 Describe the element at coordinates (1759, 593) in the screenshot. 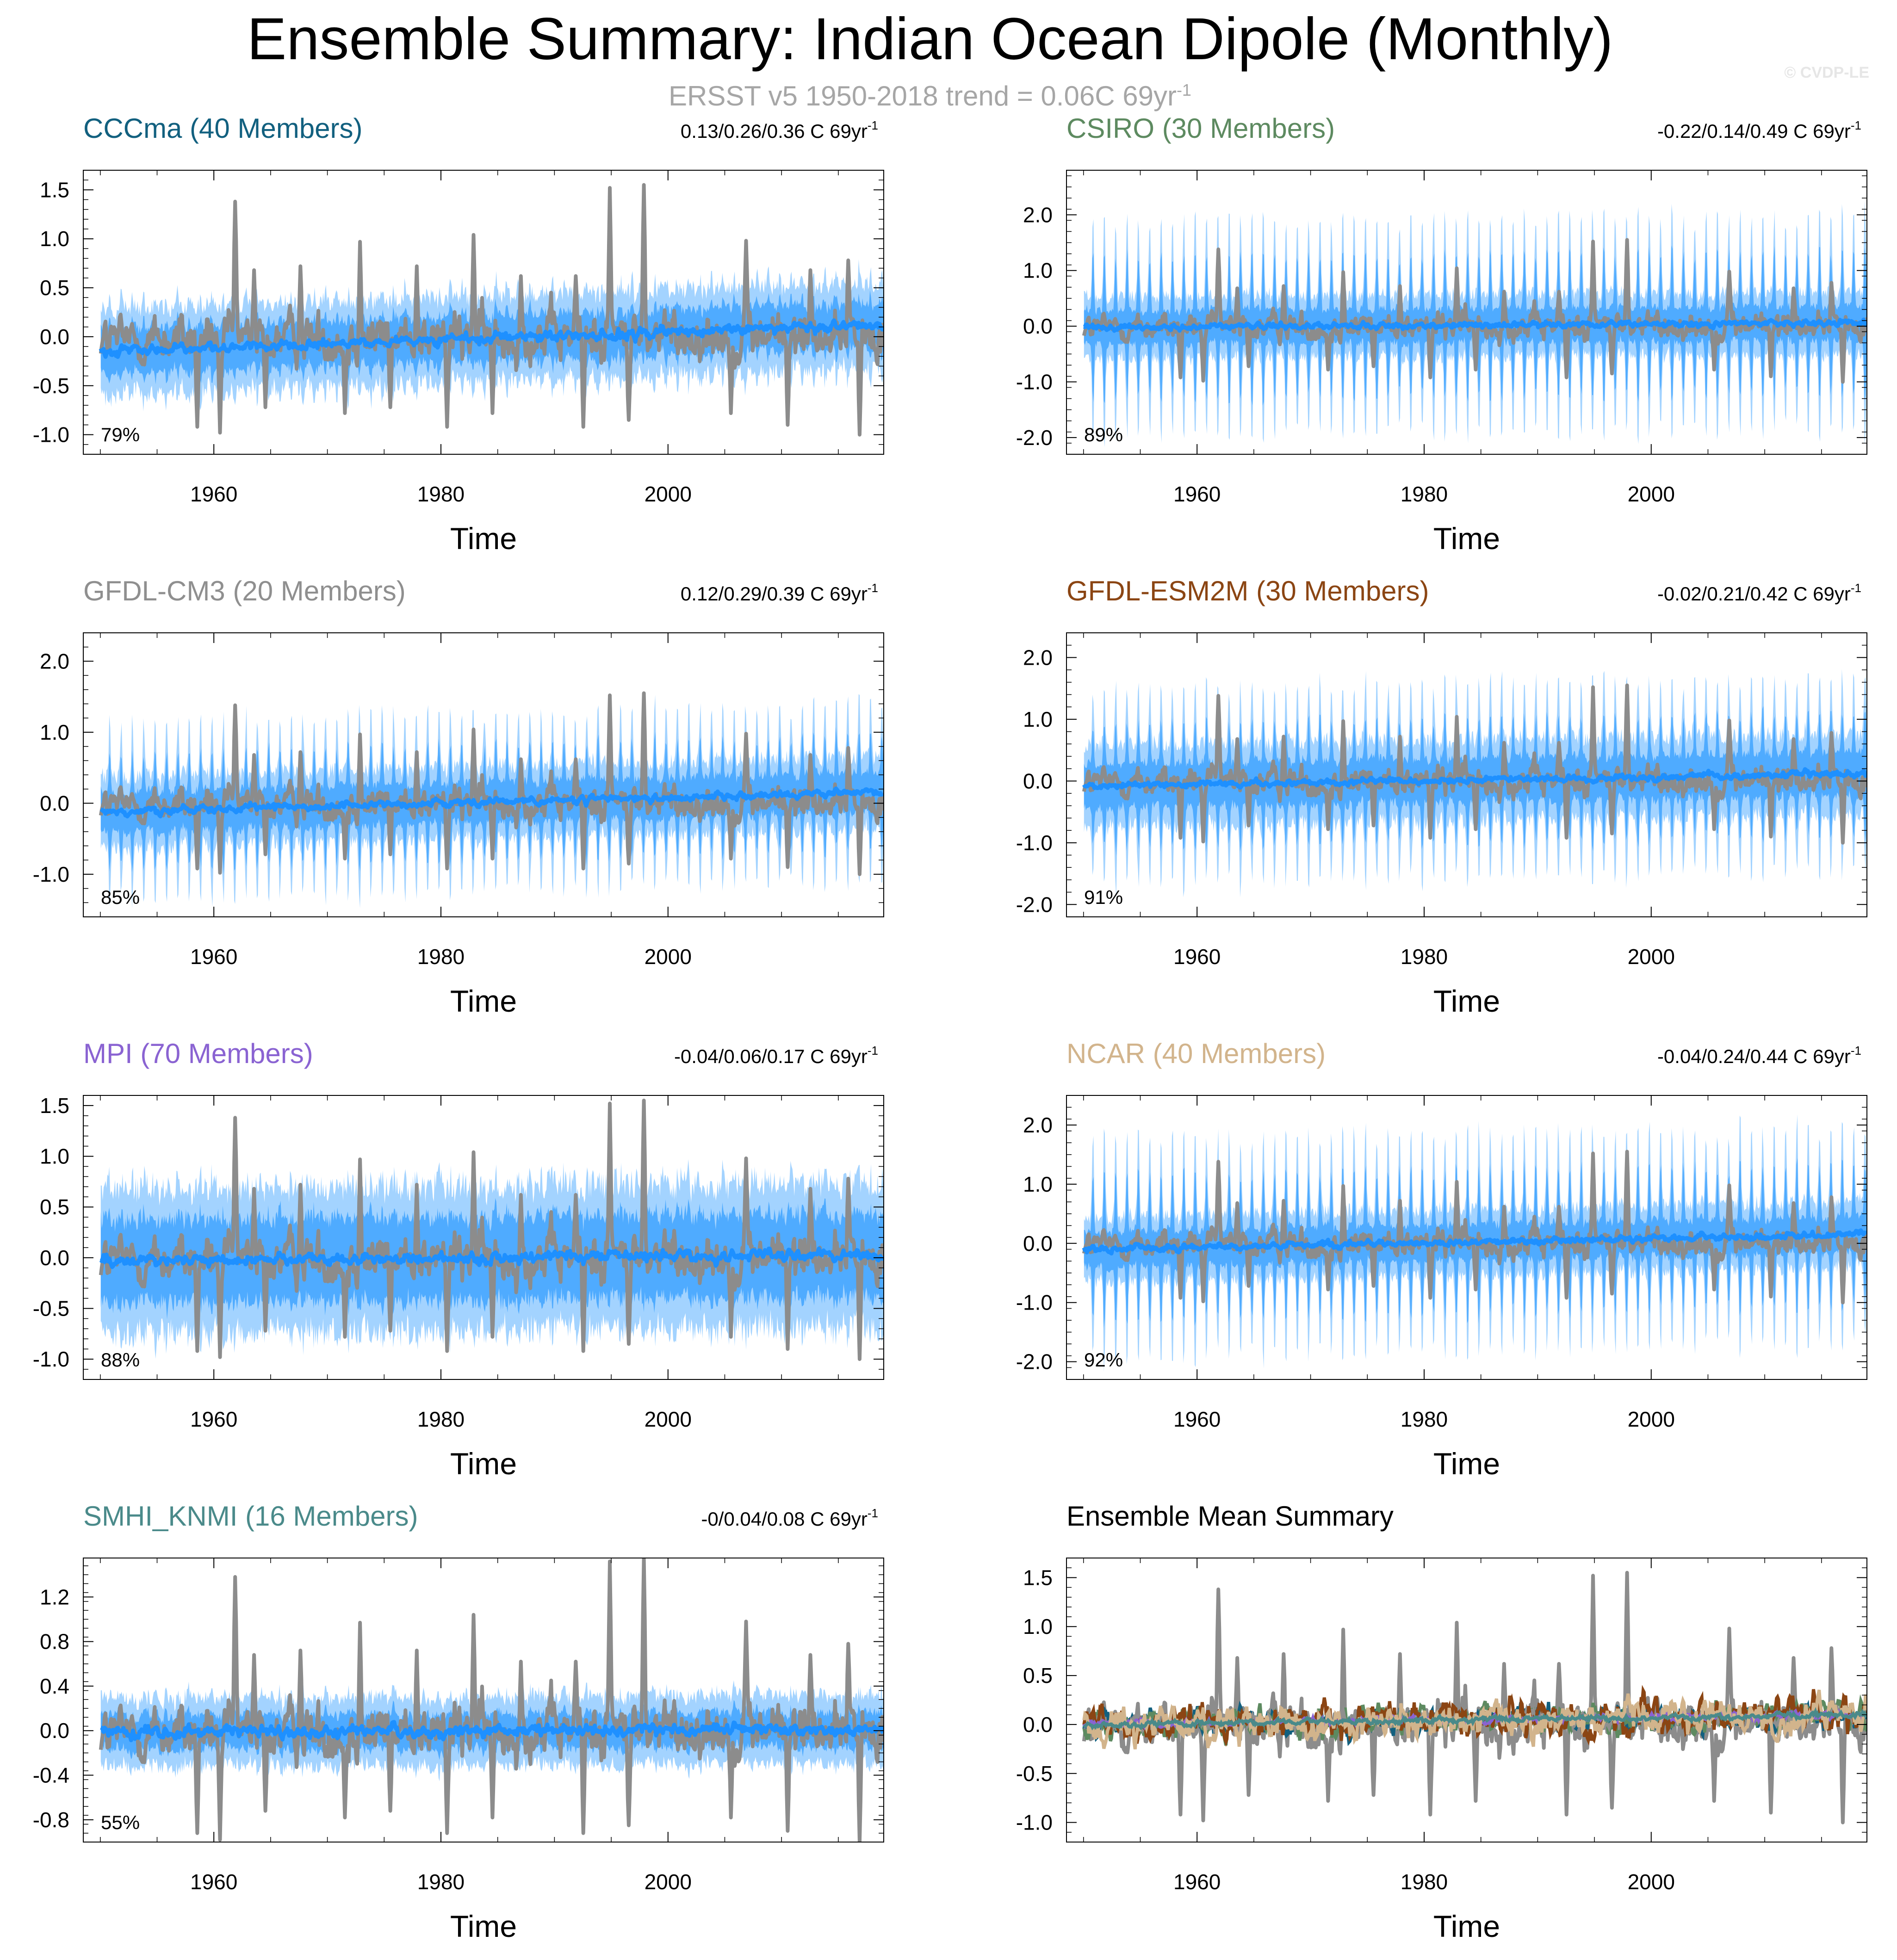

I see `panel-trend: -0.02/0.21/0.42 C 69yr-1` at that location.